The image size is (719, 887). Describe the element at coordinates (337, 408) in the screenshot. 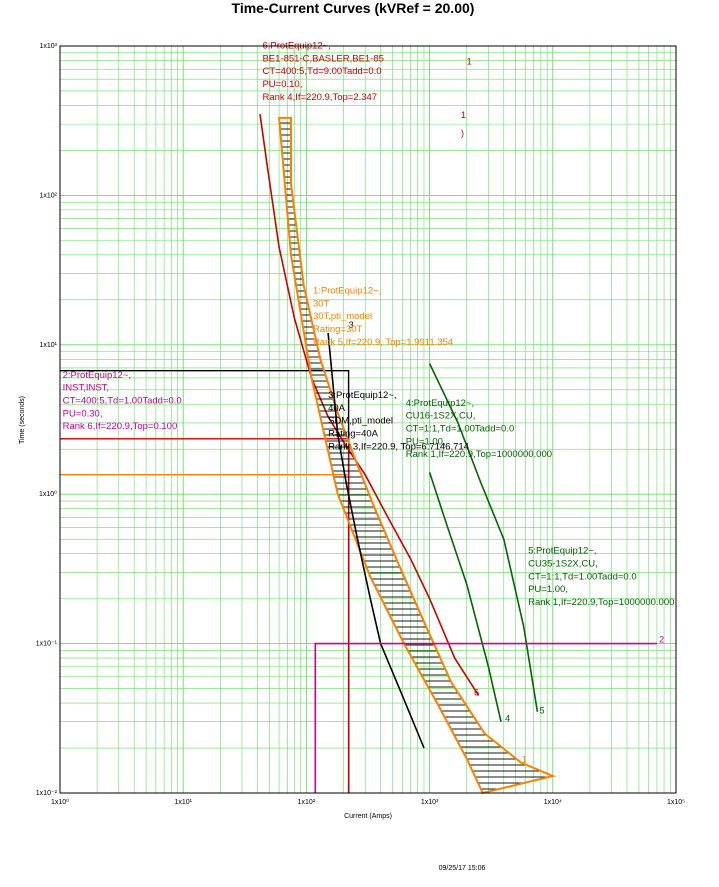

I see `annotation-line: 40A` at that location.